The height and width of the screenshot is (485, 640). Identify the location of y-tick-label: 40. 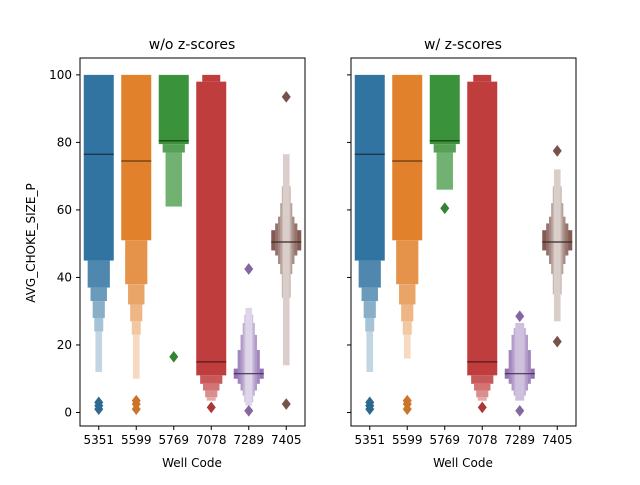
(64, 277).